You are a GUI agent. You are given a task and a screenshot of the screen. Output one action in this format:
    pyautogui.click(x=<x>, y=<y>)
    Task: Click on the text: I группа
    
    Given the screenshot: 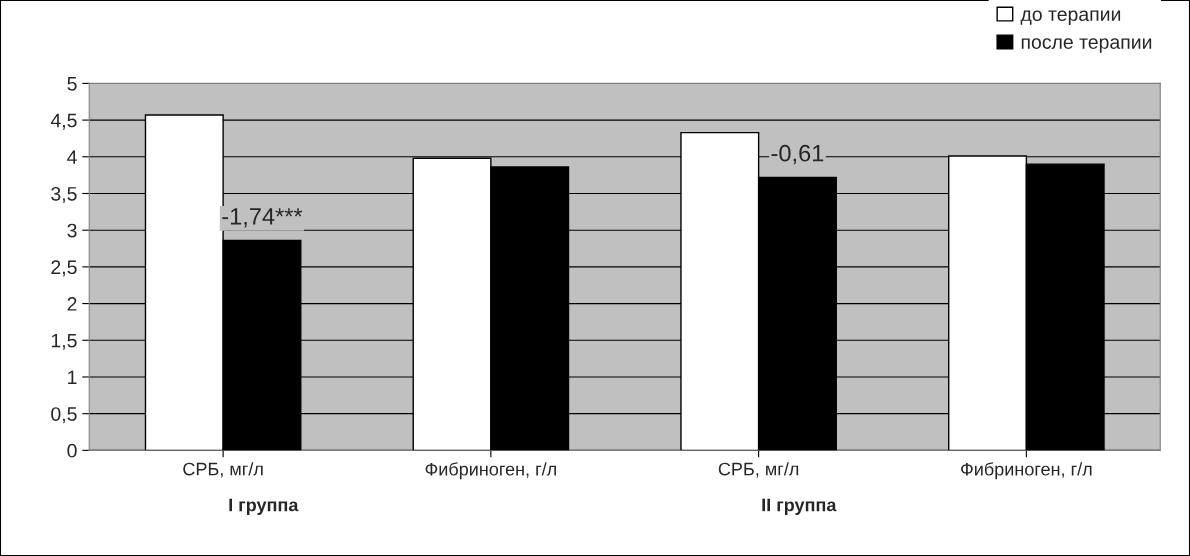 What is the action you would take?
    pyautogui.click(x=264, y=506)
    